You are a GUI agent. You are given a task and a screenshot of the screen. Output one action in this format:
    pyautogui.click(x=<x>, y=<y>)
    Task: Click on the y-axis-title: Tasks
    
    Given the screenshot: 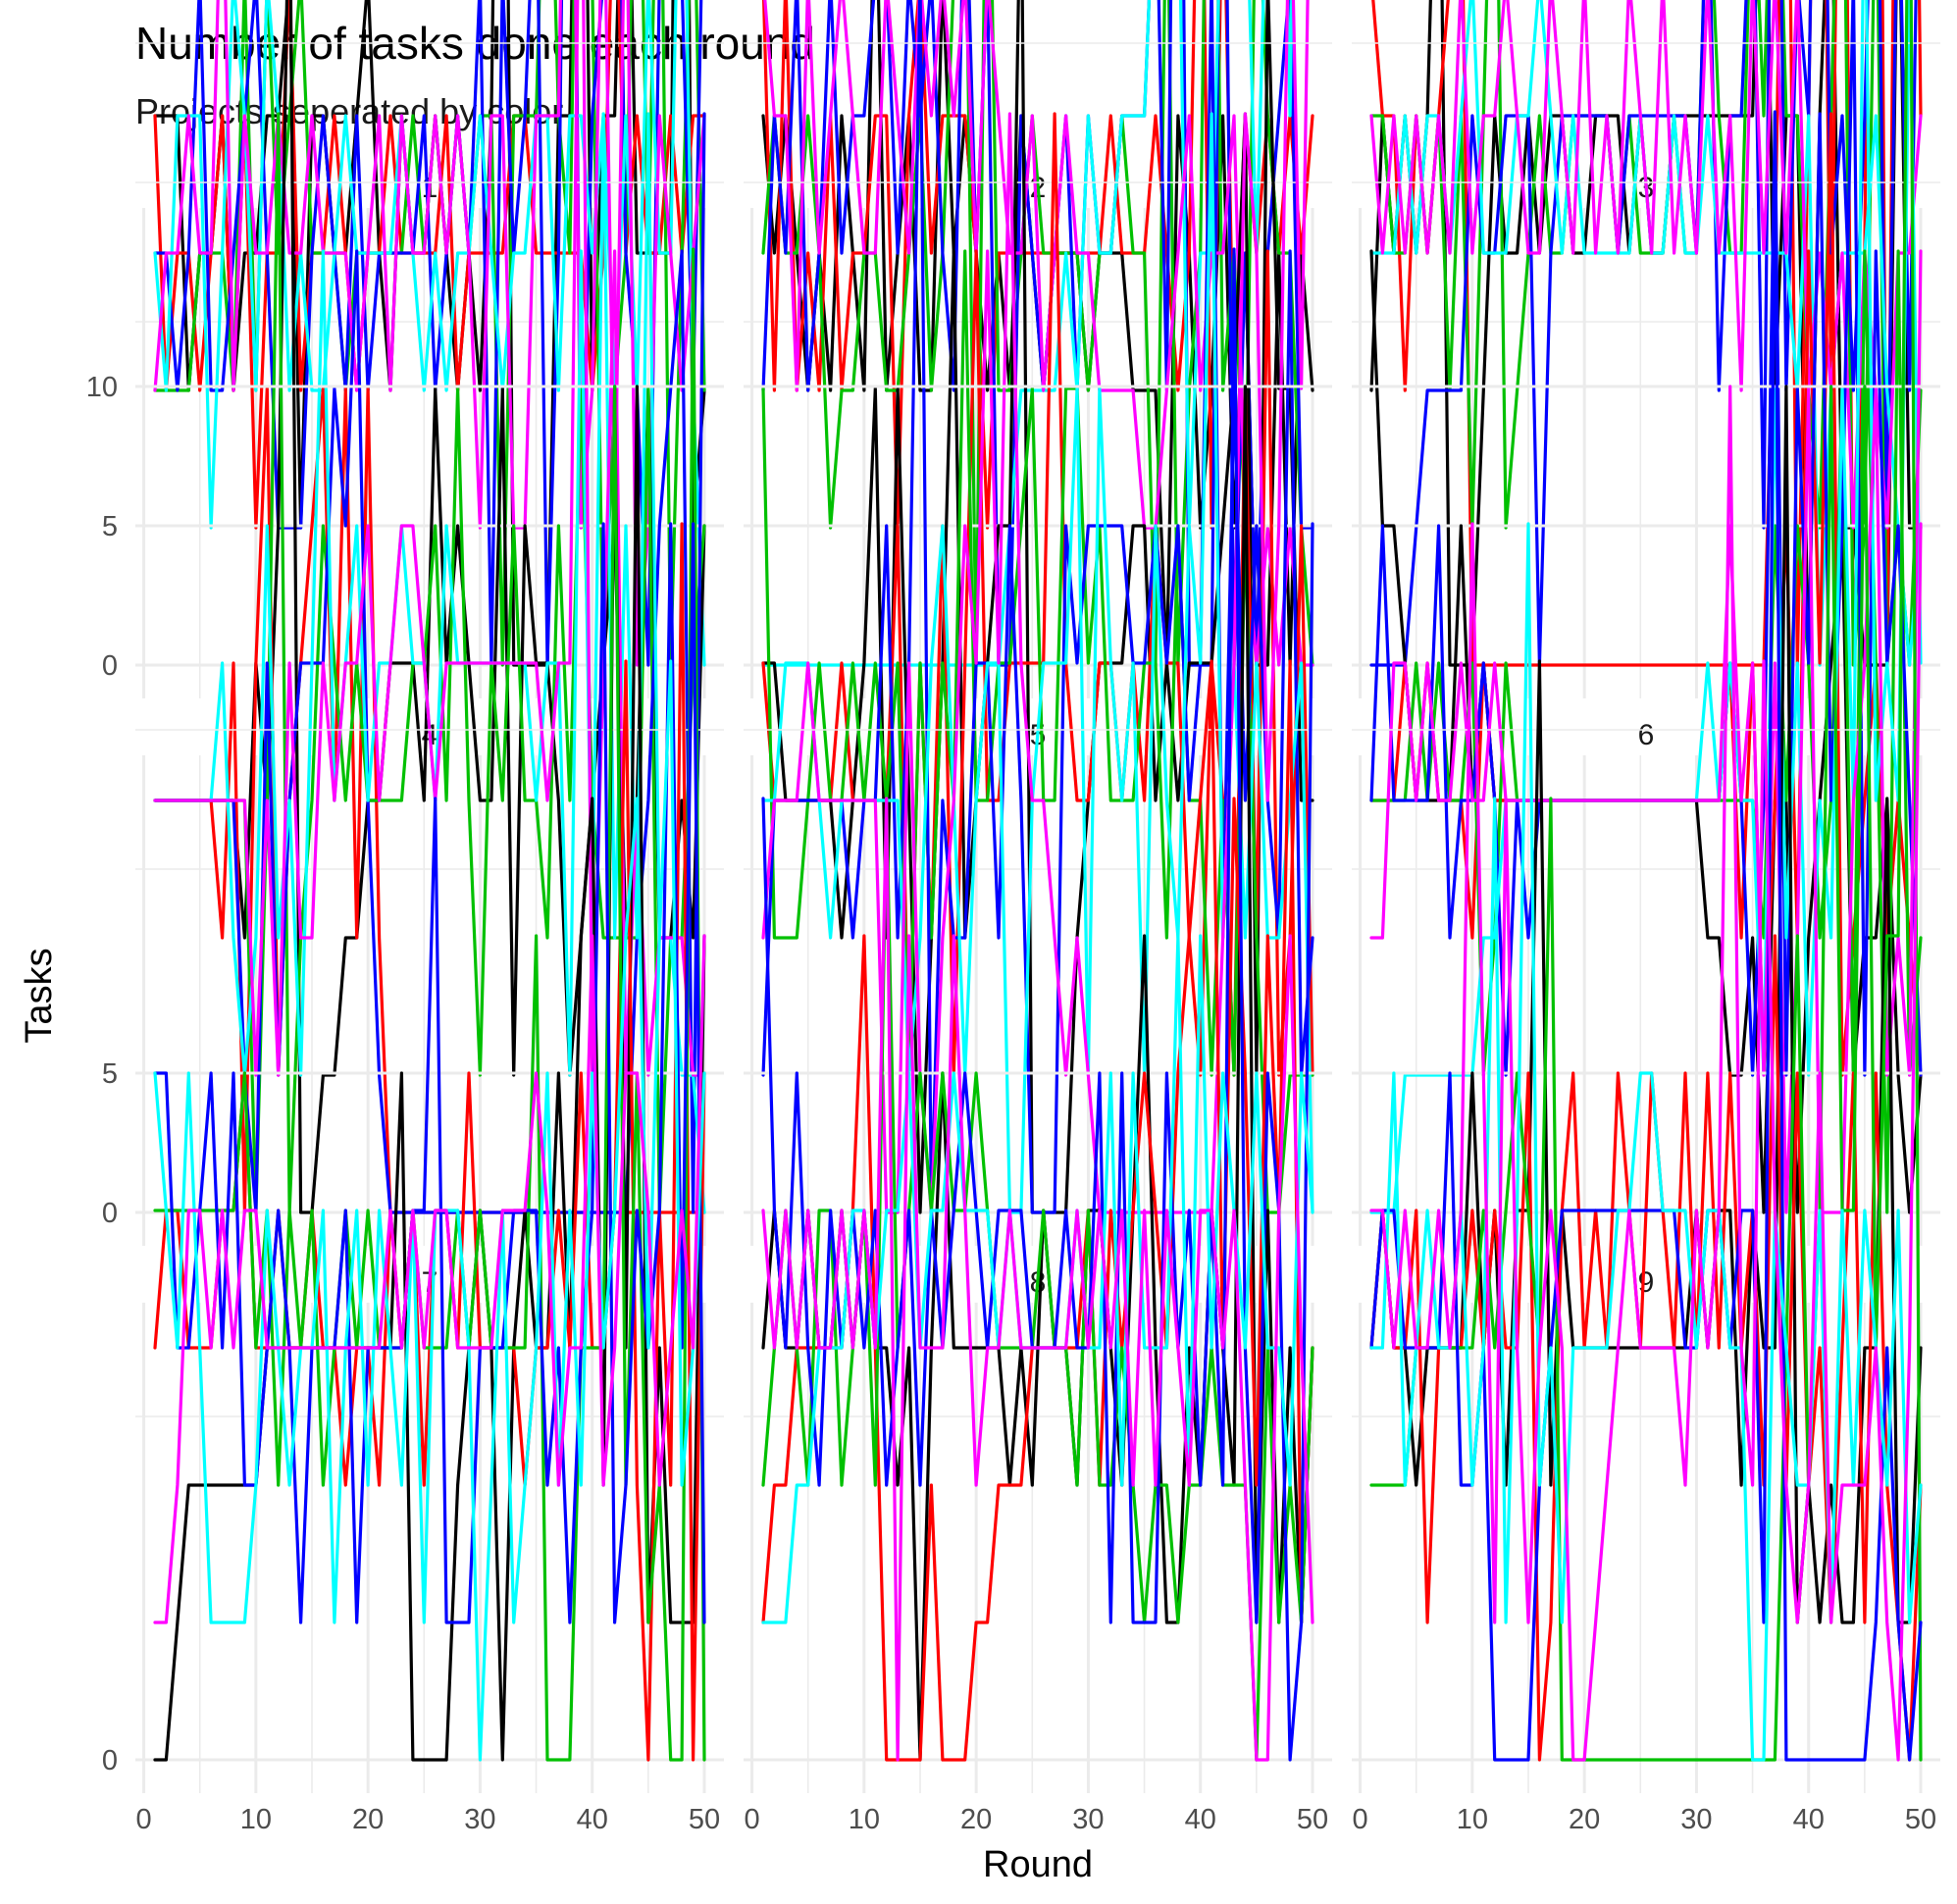 What is the action you would take?
    pyautogui.click(x=39, y=995)
    